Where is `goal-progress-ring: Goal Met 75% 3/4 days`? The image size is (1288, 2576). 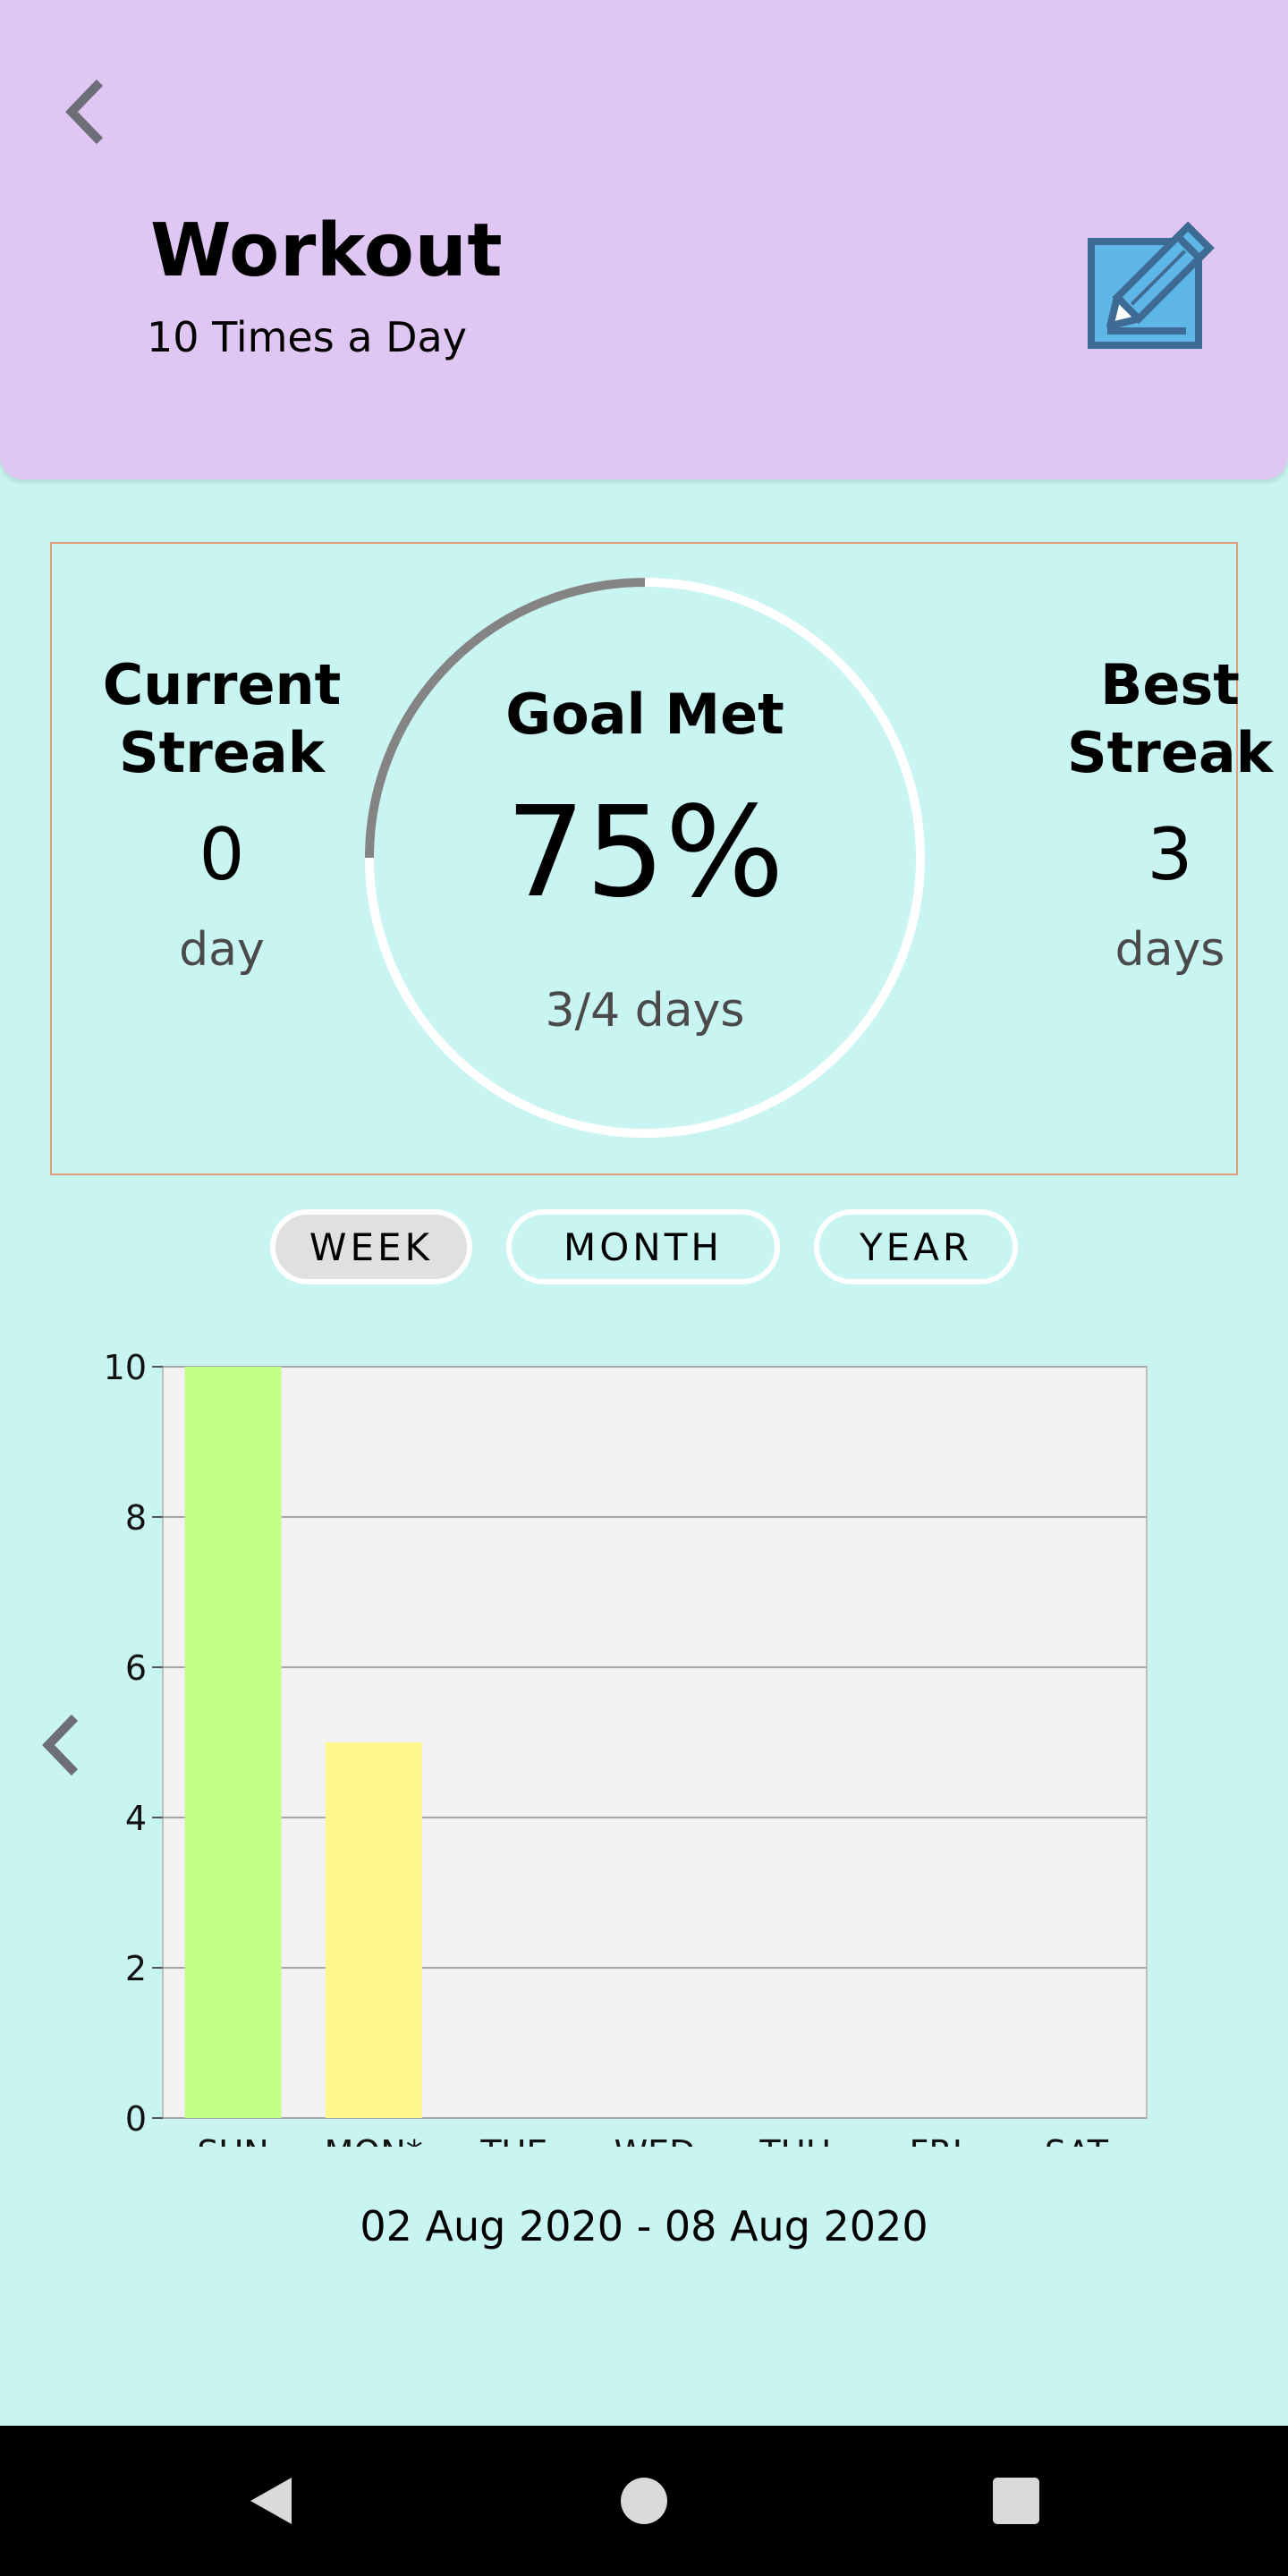
goal-progress-ring: Goal Met 75% 3/4 days is located at coordinates (645, 857).